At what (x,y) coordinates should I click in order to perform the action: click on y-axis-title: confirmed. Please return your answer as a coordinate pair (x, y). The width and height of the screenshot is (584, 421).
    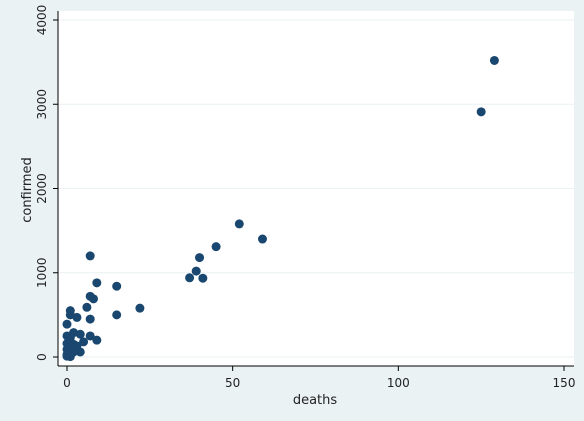
    Looking at the image, I should click on (27, 190).